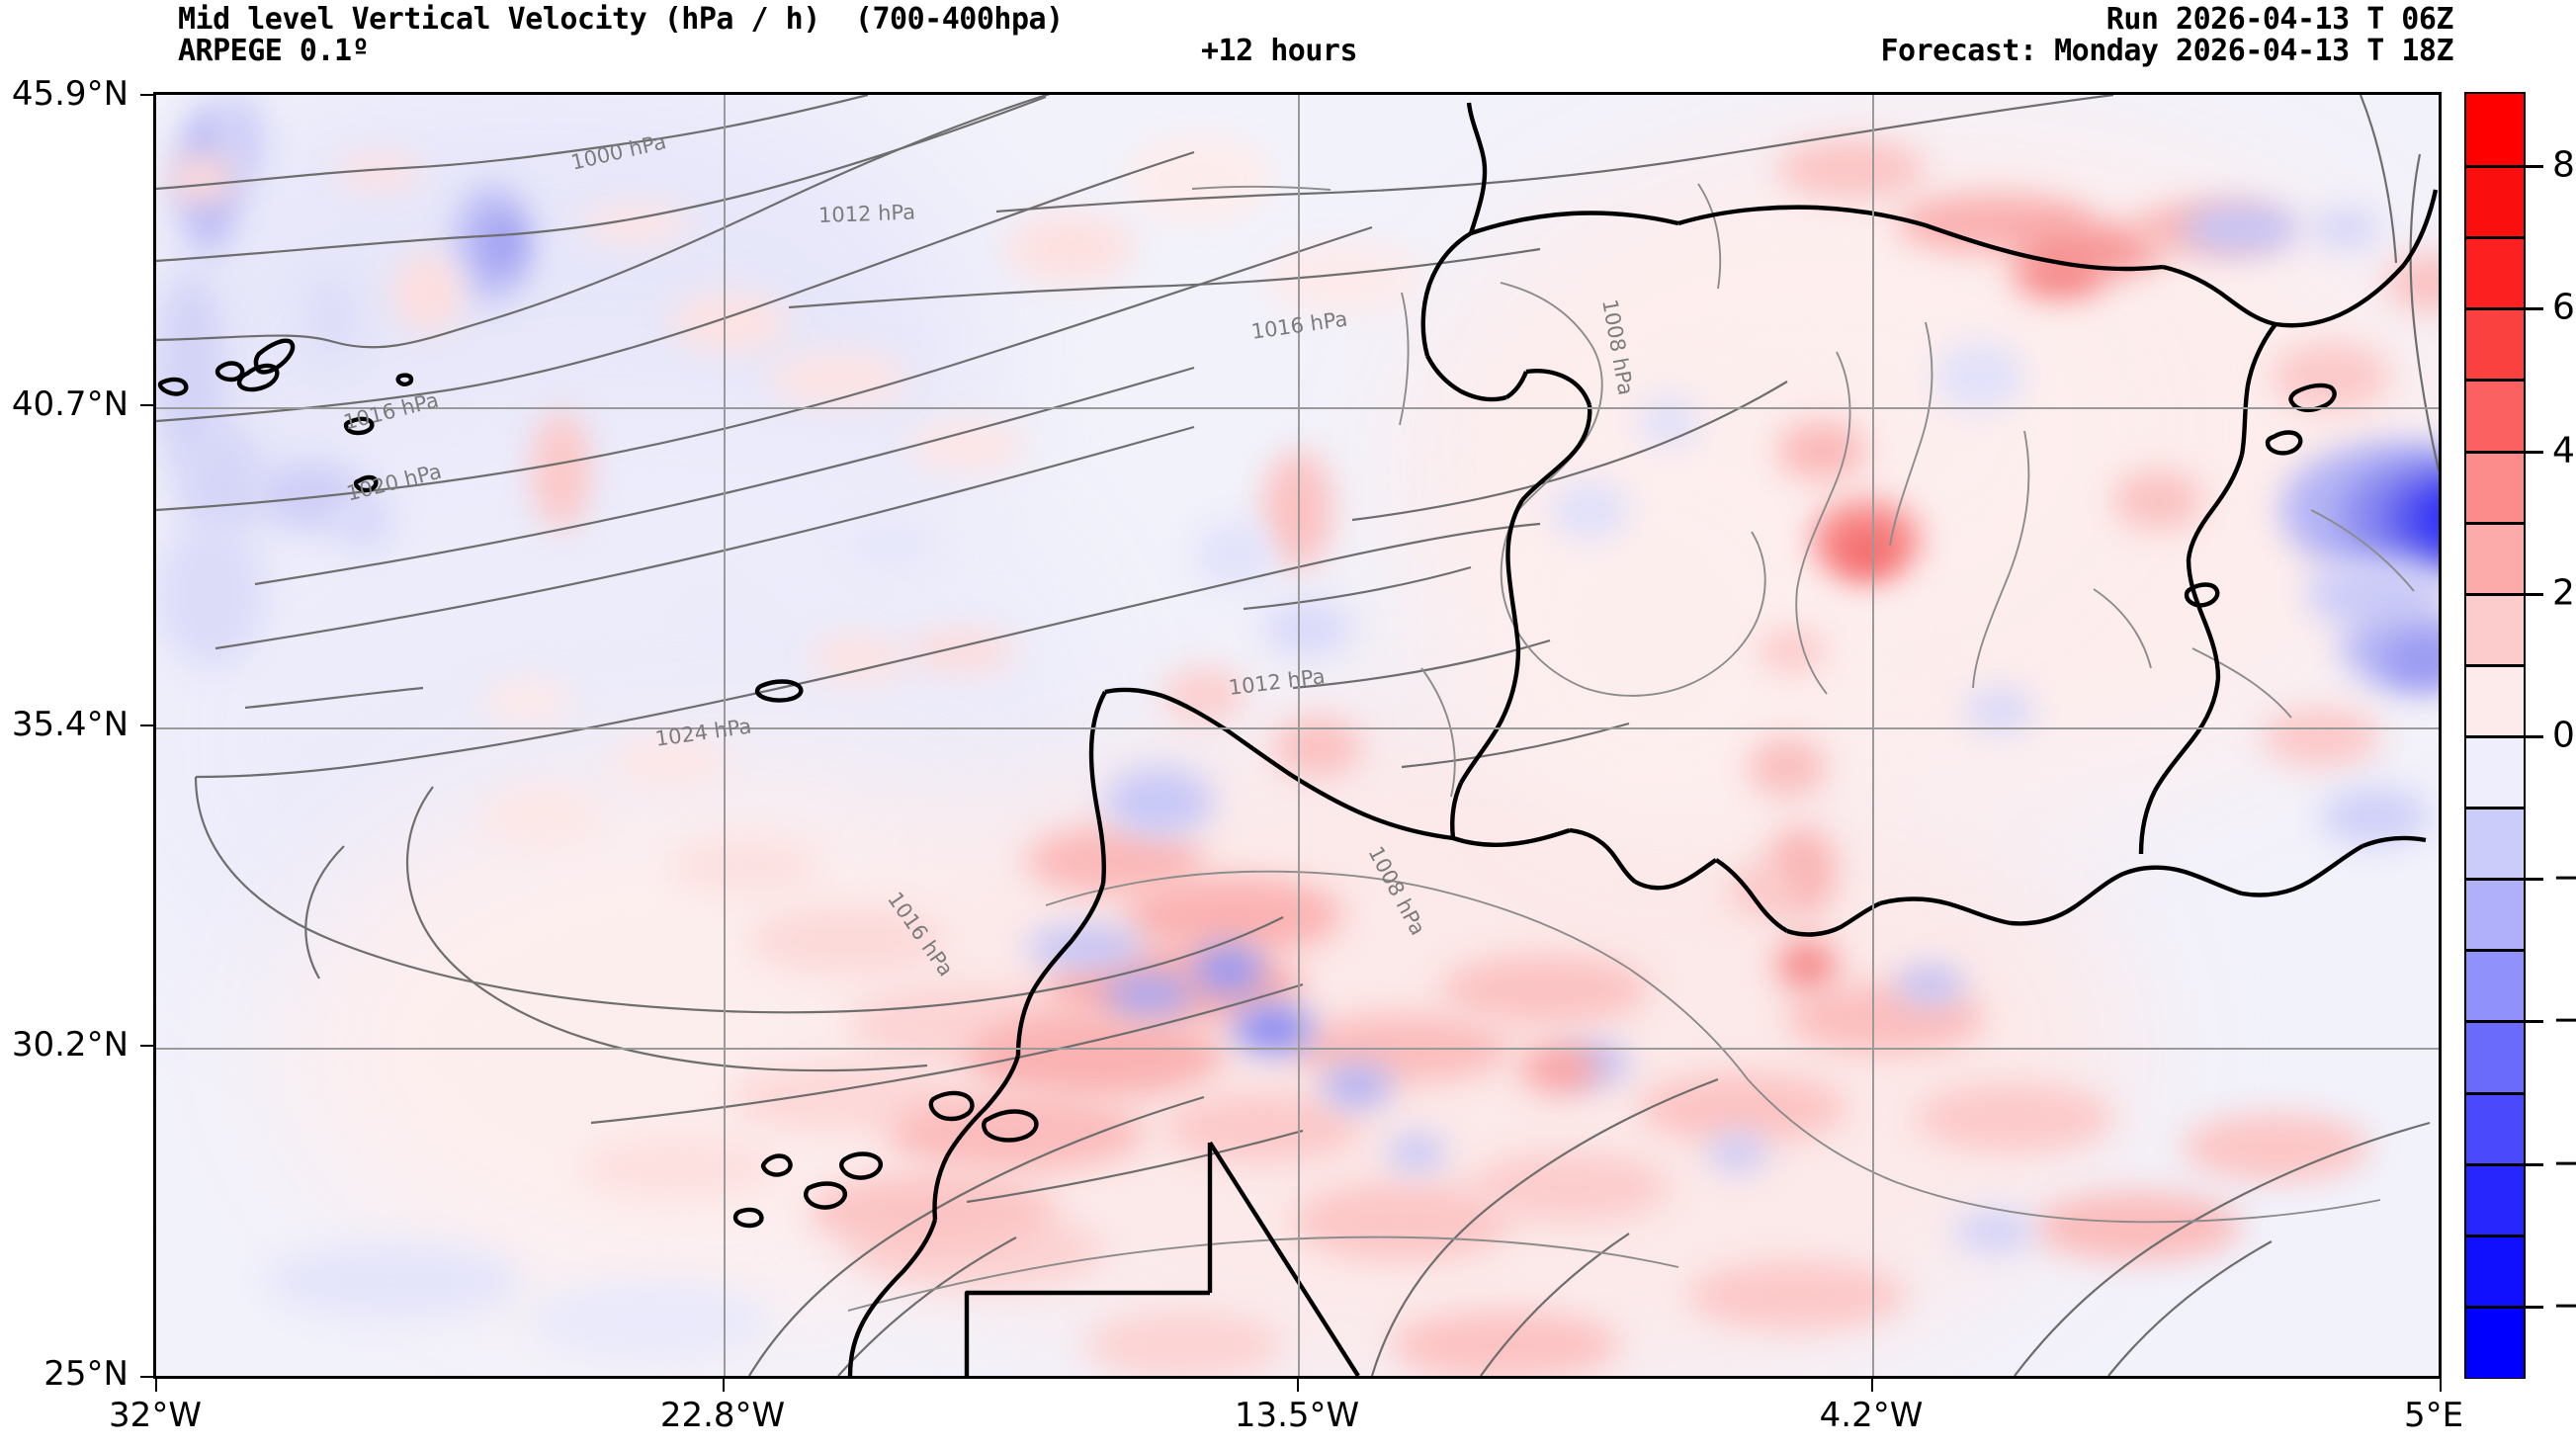 The width and height of the screenshot is (2576, 1448). I want to click on y-tick-label-45-9: 45.9°N, so click(70, 94).